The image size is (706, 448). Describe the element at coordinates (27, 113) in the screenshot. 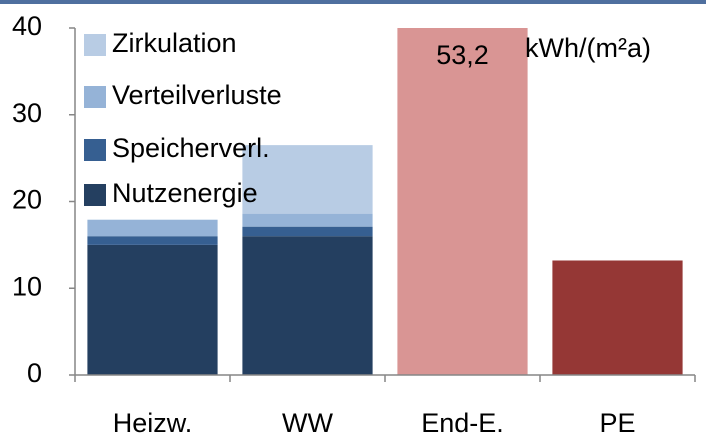

I see `y-tick-label: 30` at that location.